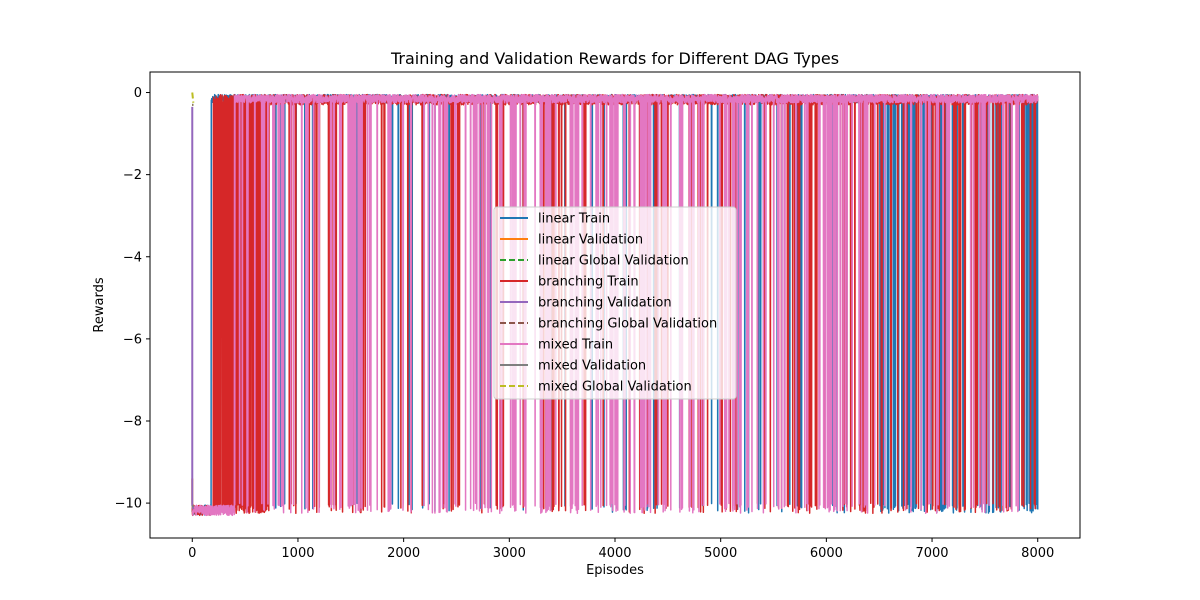 The width and height of the screenshot is (1200, 600). I want to click on y-tick-label: −10, so click(128, 504).